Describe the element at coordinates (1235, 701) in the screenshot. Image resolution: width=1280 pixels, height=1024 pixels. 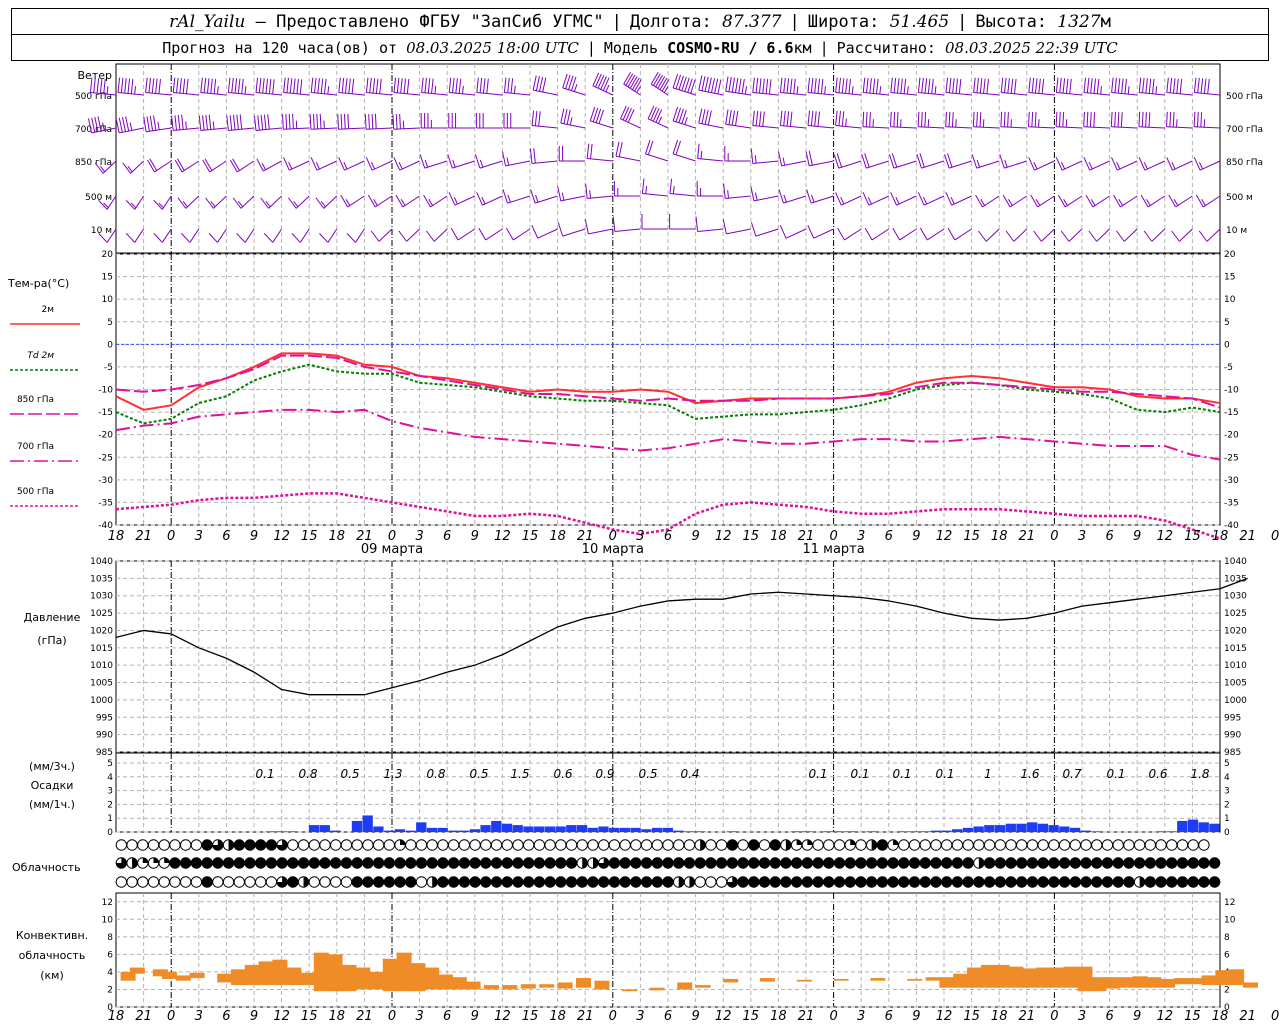
I see `y-tick-label-right: 1000` at that location.